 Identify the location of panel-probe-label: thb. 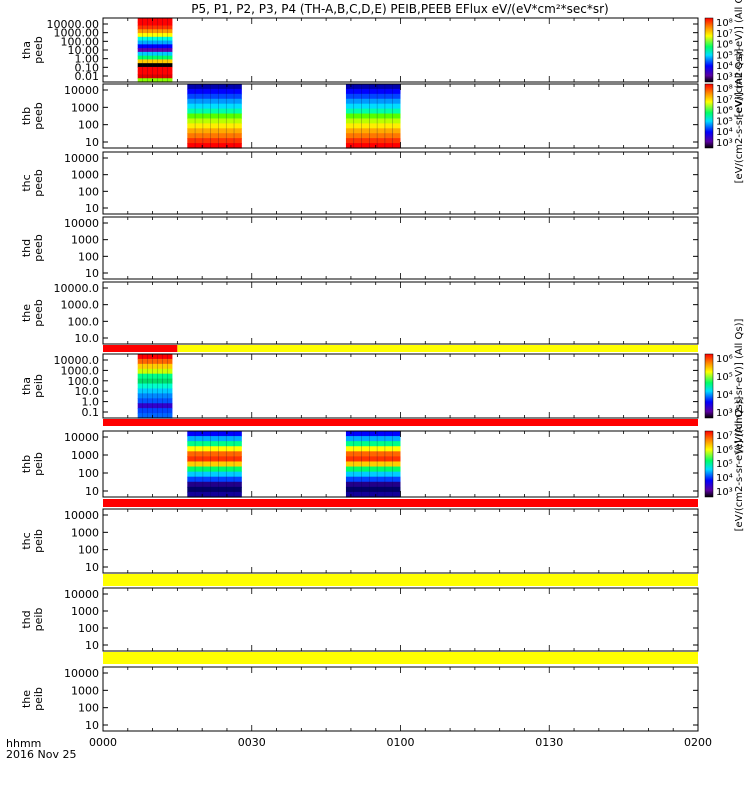
(26, 464).